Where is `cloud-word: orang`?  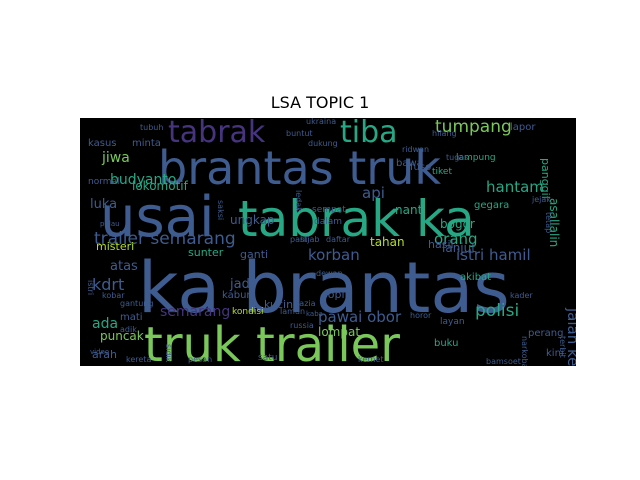
cloud-word: orang is located at coordinates (456, 239).